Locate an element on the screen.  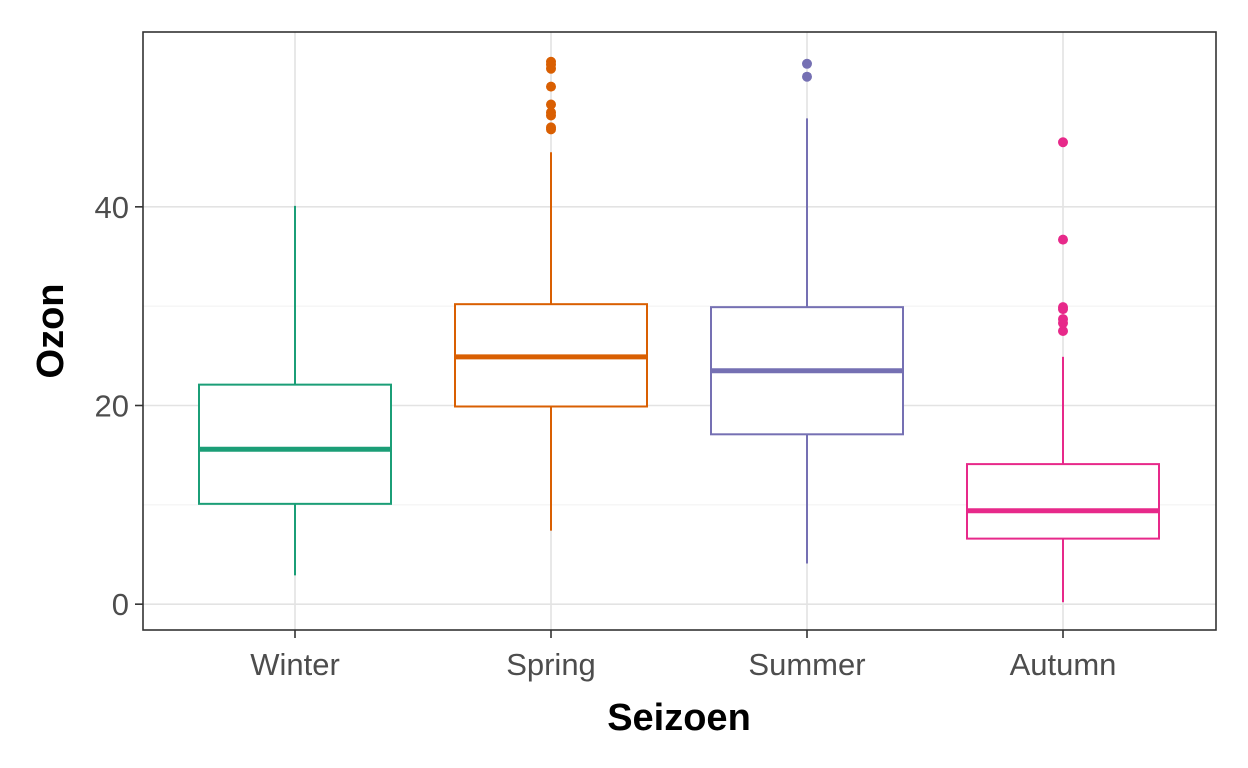
y-tick-label: 20 is located at coordinates (112, 406).